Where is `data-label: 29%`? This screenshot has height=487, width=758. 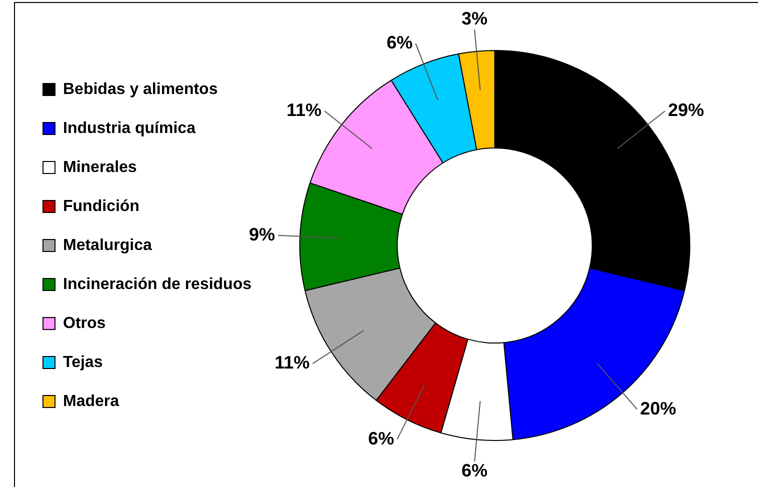
data-label: 29% is located at coordinates (686, 110).